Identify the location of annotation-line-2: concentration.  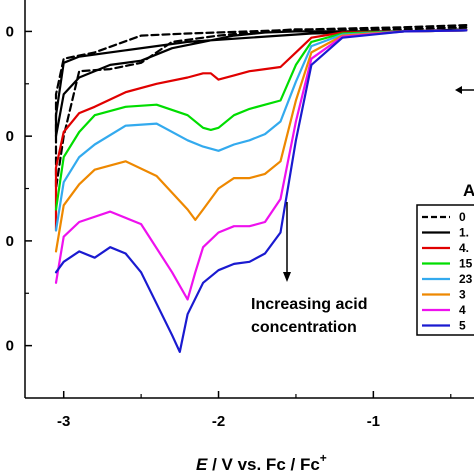
(304, 327).